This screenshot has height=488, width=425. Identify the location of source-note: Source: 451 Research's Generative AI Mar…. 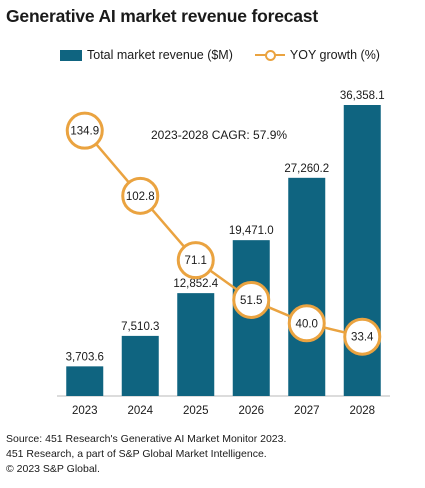
(146, 439).